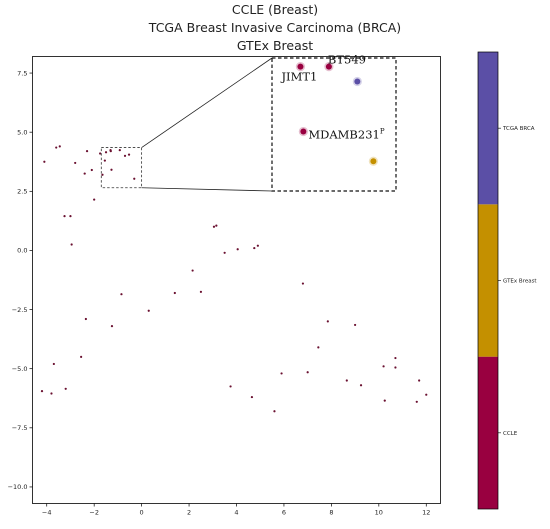 This screenshot has width=550, height=529. What do you see at coordinates (510, 434) in the screenshot?
I see `colorbar-label: CCLE` at bounding box center [510, 434].